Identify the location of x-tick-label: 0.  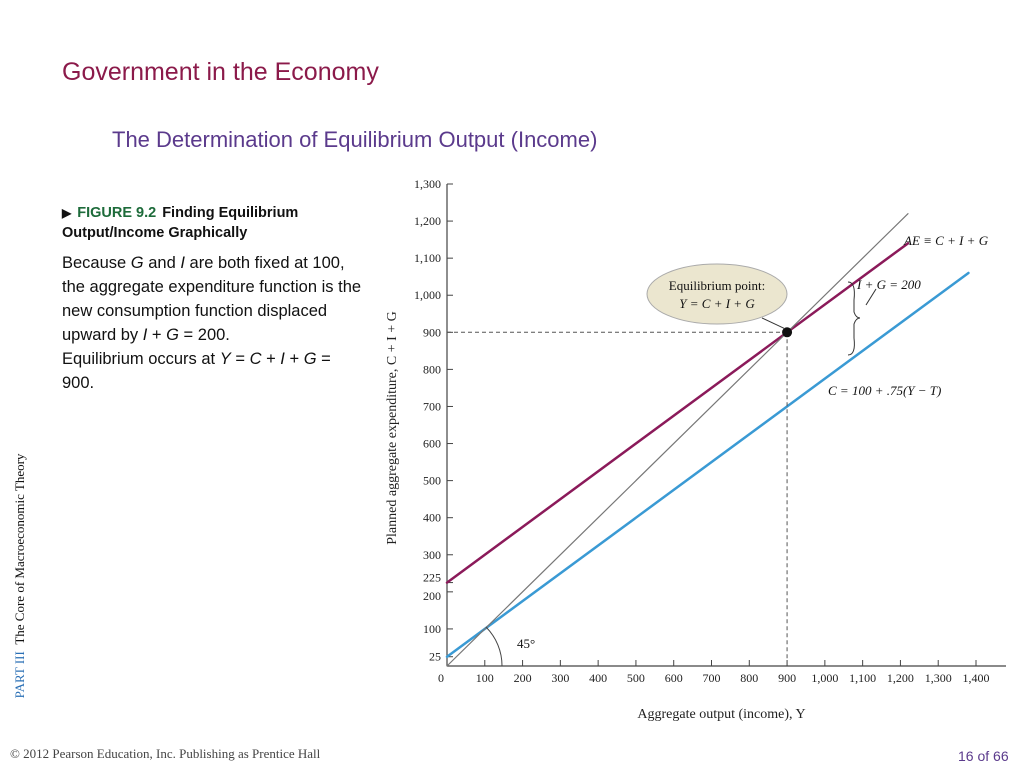
(441, 678).